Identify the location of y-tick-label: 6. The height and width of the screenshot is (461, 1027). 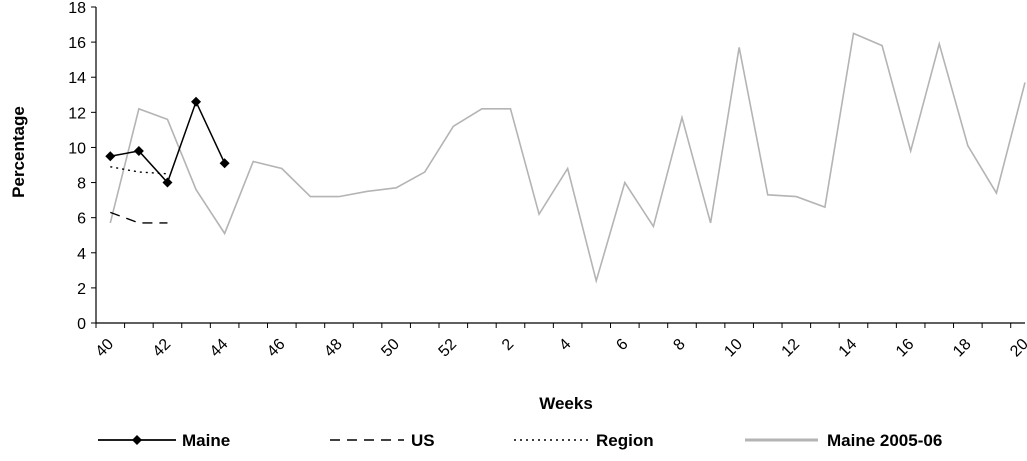
(81, 219).